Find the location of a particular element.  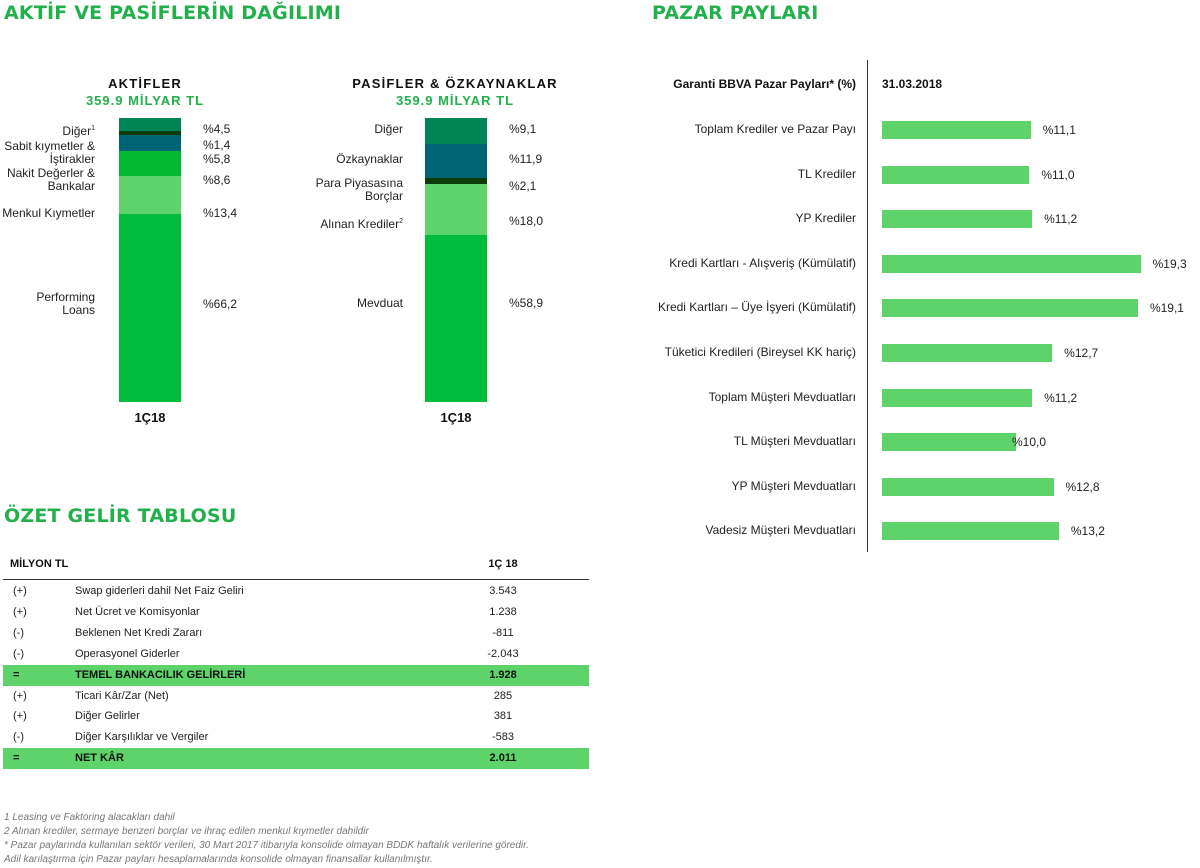

market-share-category-9: Vadesiz Müşteri Mevduatları is located at coordinates (780, 530).